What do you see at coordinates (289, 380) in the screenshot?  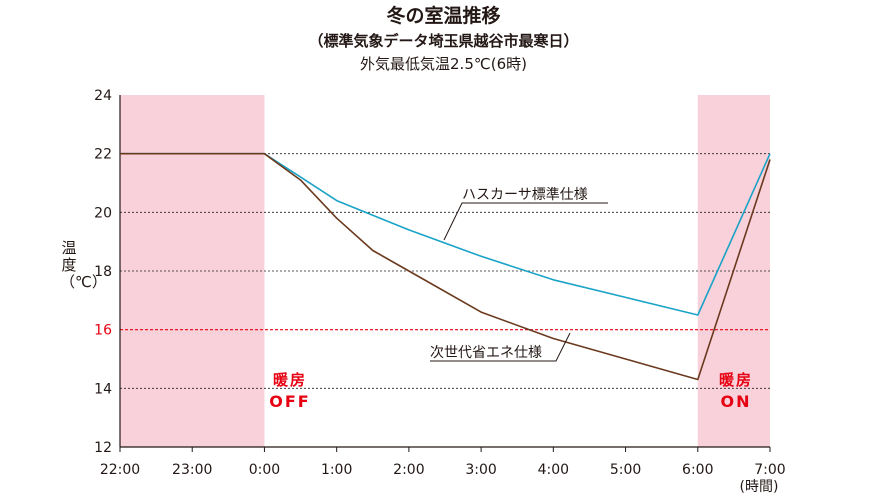 I see `heating-off-word: 暖房` at bounding box center [289, 380].